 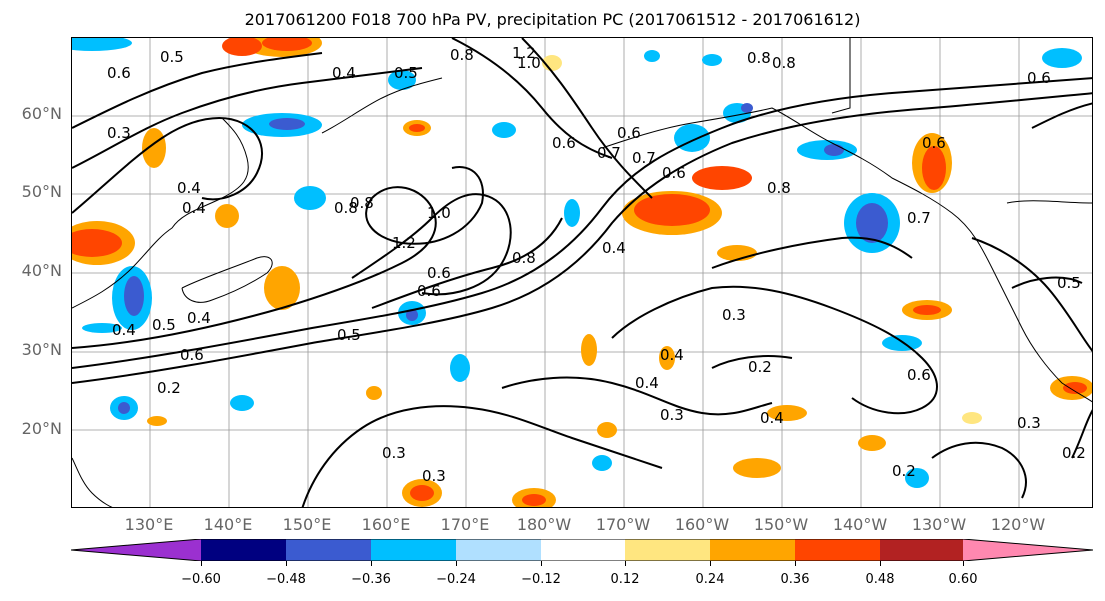 I want to click on lon-label: 170°E, so click(x=465, y=524).